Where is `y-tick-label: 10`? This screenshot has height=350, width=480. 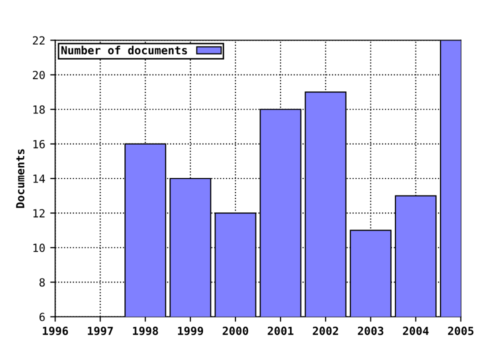 y-tick-label: 10 is located at coordinates (39, 248).